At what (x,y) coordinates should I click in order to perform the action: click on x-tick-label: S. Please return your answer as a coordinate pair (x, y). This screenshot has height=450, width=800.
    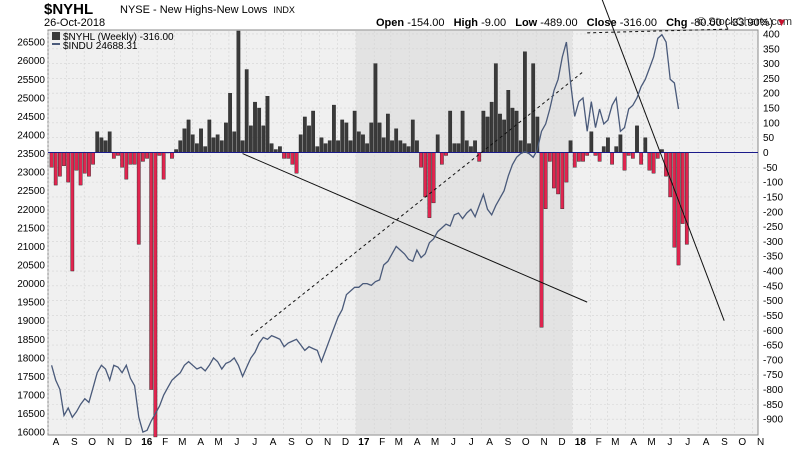
    Looking at the image, I should click on (724, 442).